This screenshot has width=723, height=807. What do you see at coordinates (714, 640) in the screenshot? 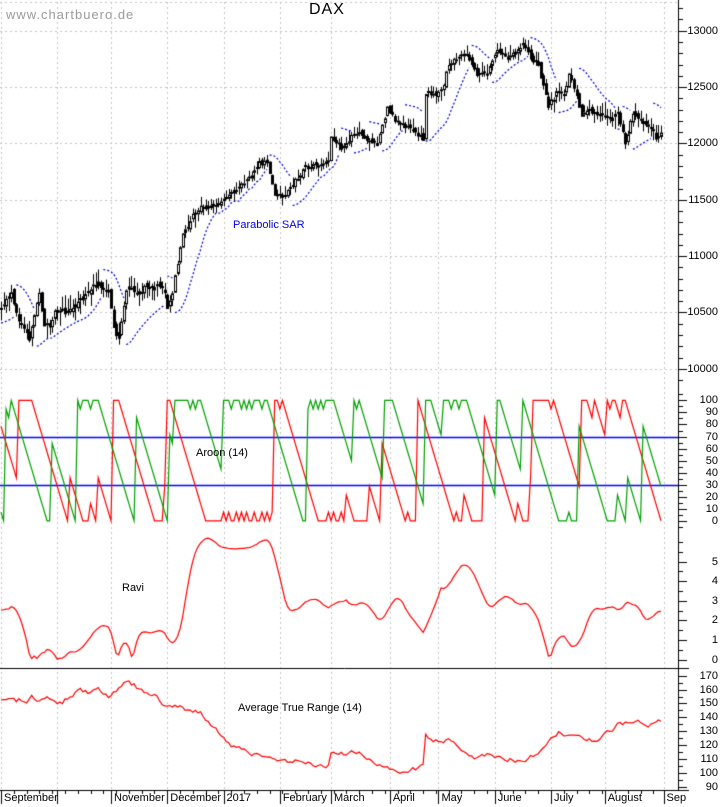
I see `y-tick-label-ravi: 1` at bounding box center [714, 640].